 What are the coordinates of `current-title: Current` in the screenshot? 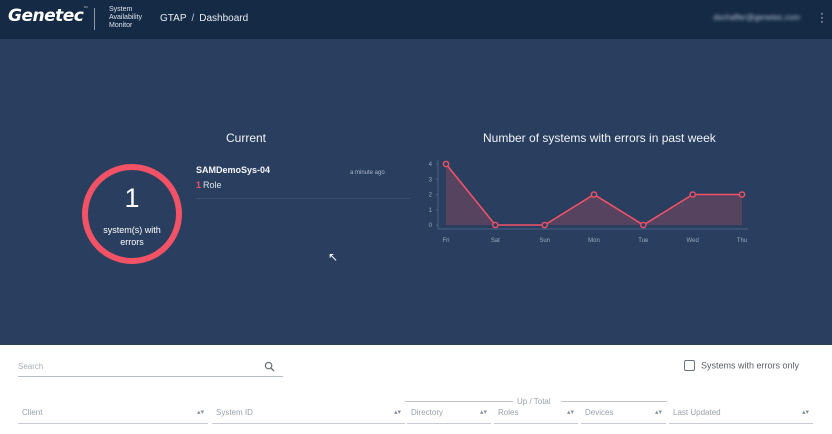 It's located at (246, 138).